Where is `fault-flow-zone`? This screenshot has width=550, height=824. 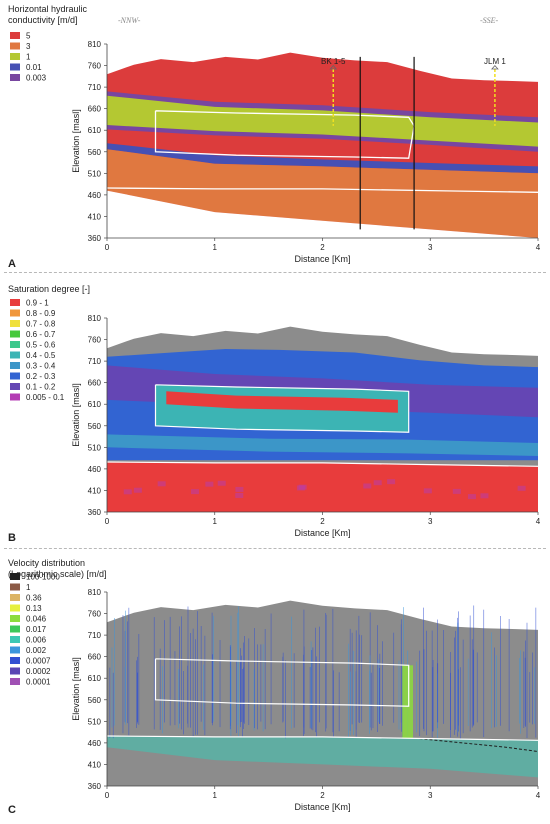 fault-flow-zone is located at coordinates (408, 702).